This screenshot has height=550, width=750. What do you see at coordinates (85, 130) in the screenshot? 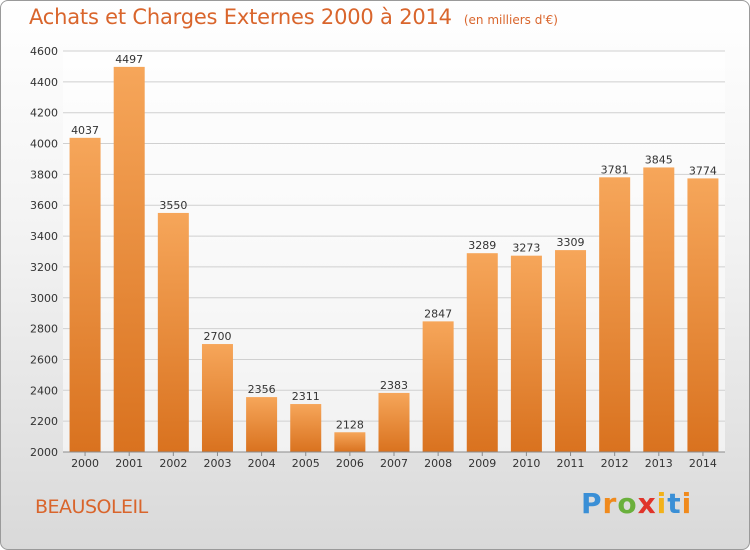
I see `data-label: 4037` at bounding box center [85, 130].